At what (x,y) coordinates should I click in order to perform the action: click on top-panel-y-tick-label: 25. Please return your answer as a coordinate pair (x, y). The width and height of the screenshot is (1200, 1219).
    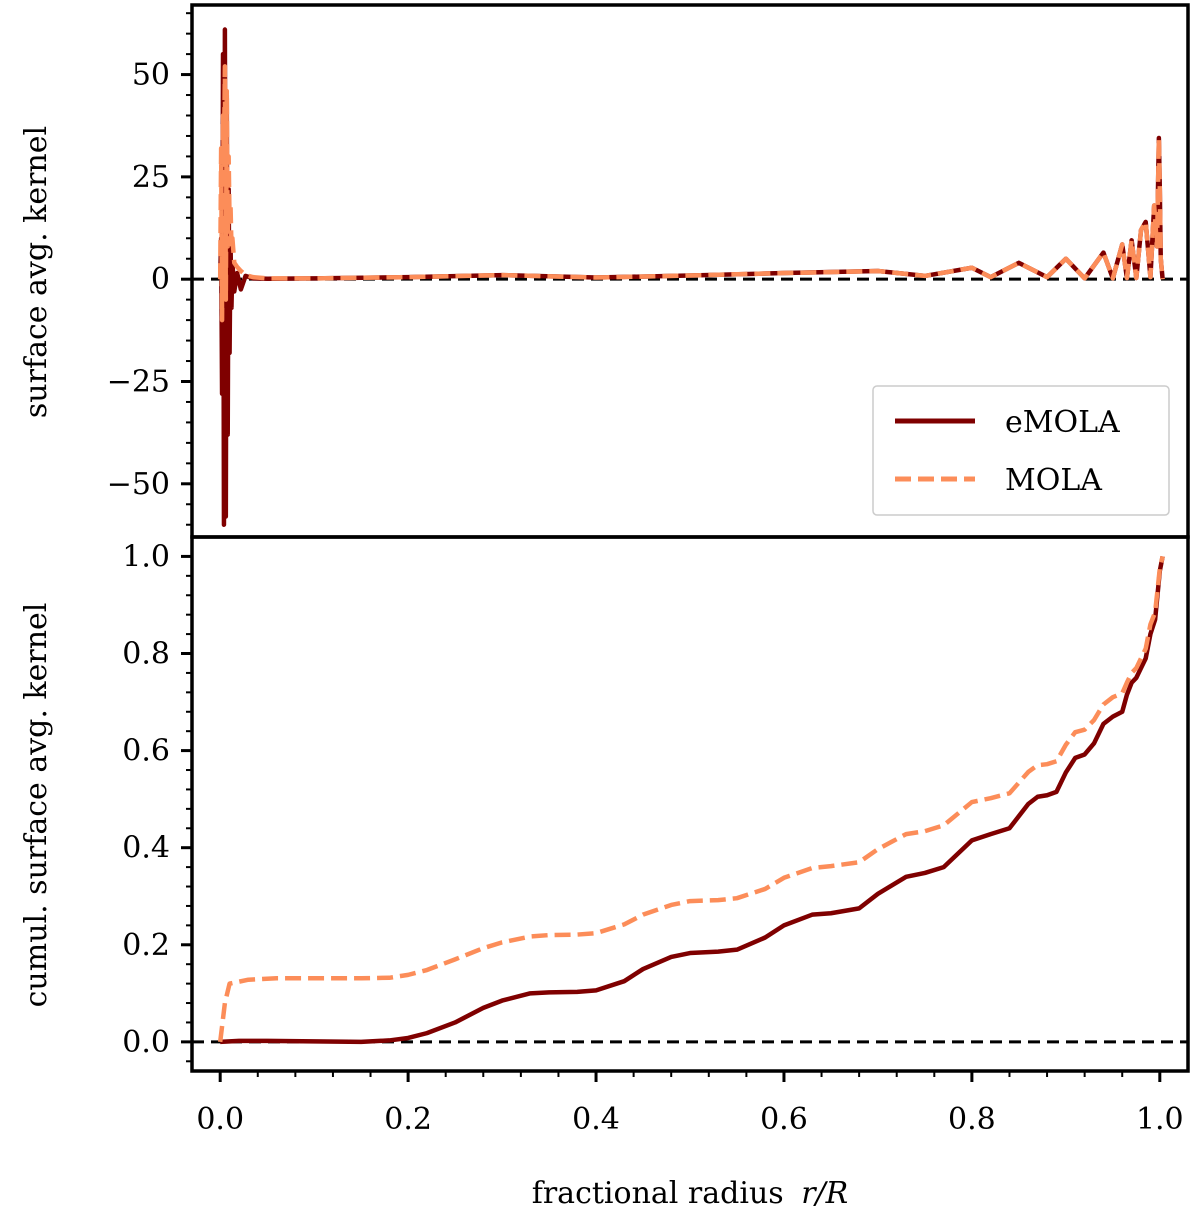
    Looking at the image, I should click on (151, 177).